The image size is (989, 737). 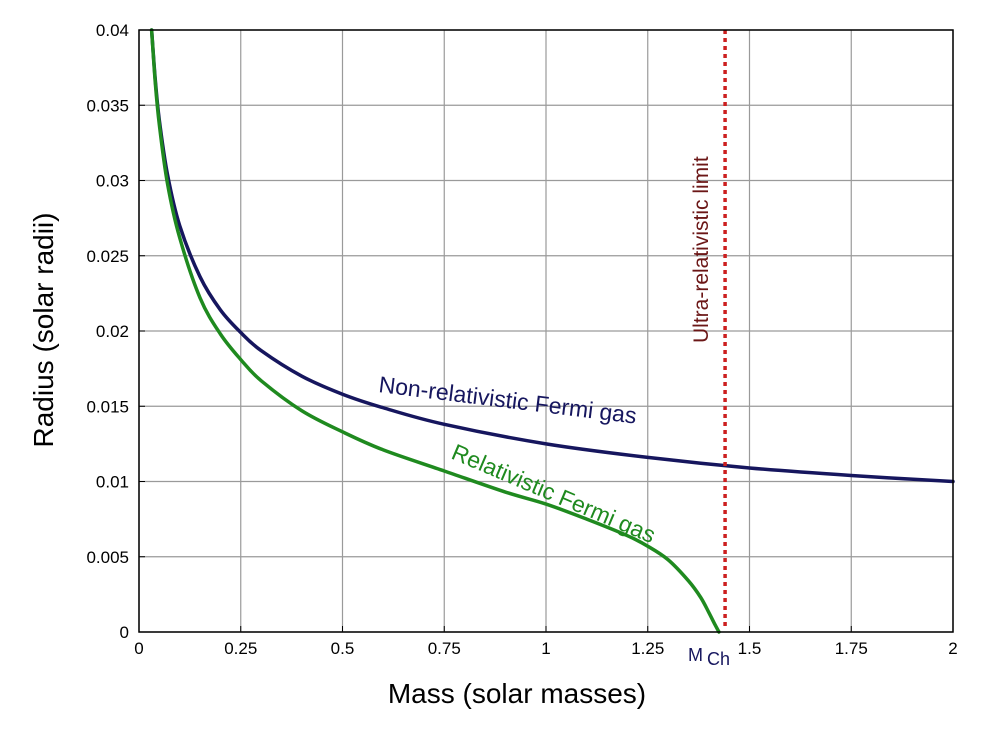 I want to click on x-tick-label: 1.25, so click(x=647, y=648).